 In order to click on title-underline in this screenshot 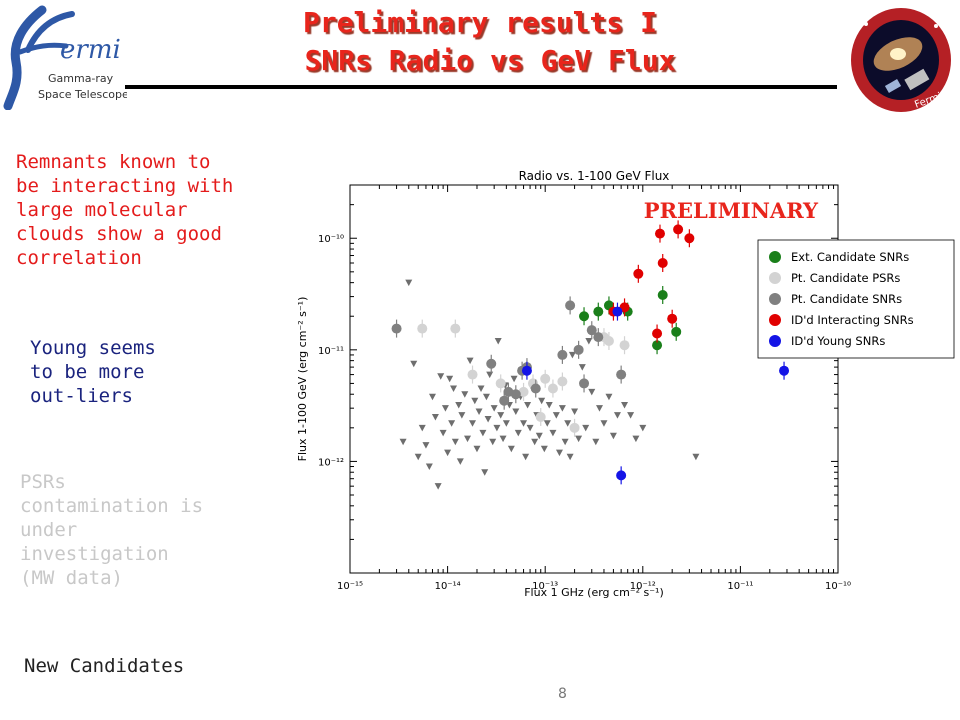, I will do `click(481, 87)`.